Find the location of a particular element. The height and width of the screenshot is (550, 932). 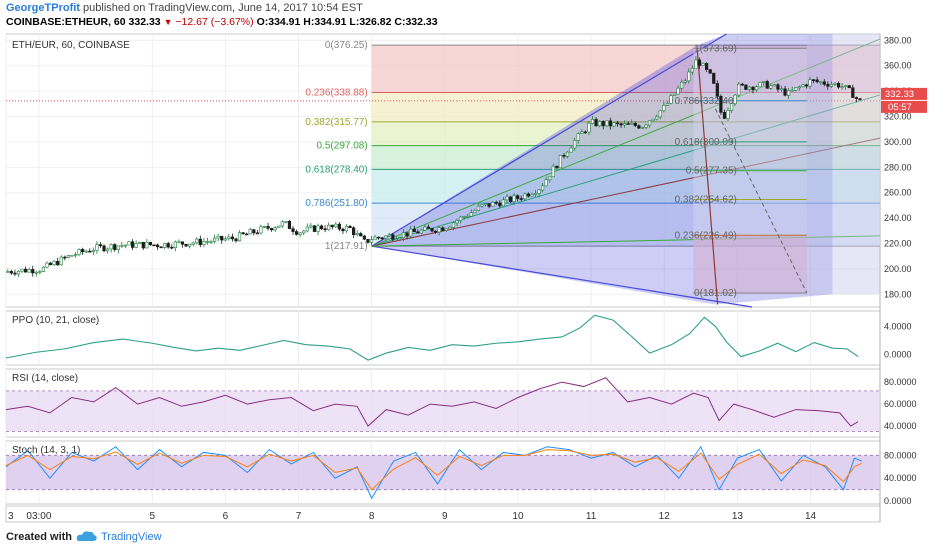

author-link: GeorgeTProfit is located at coordinates (43, 8).